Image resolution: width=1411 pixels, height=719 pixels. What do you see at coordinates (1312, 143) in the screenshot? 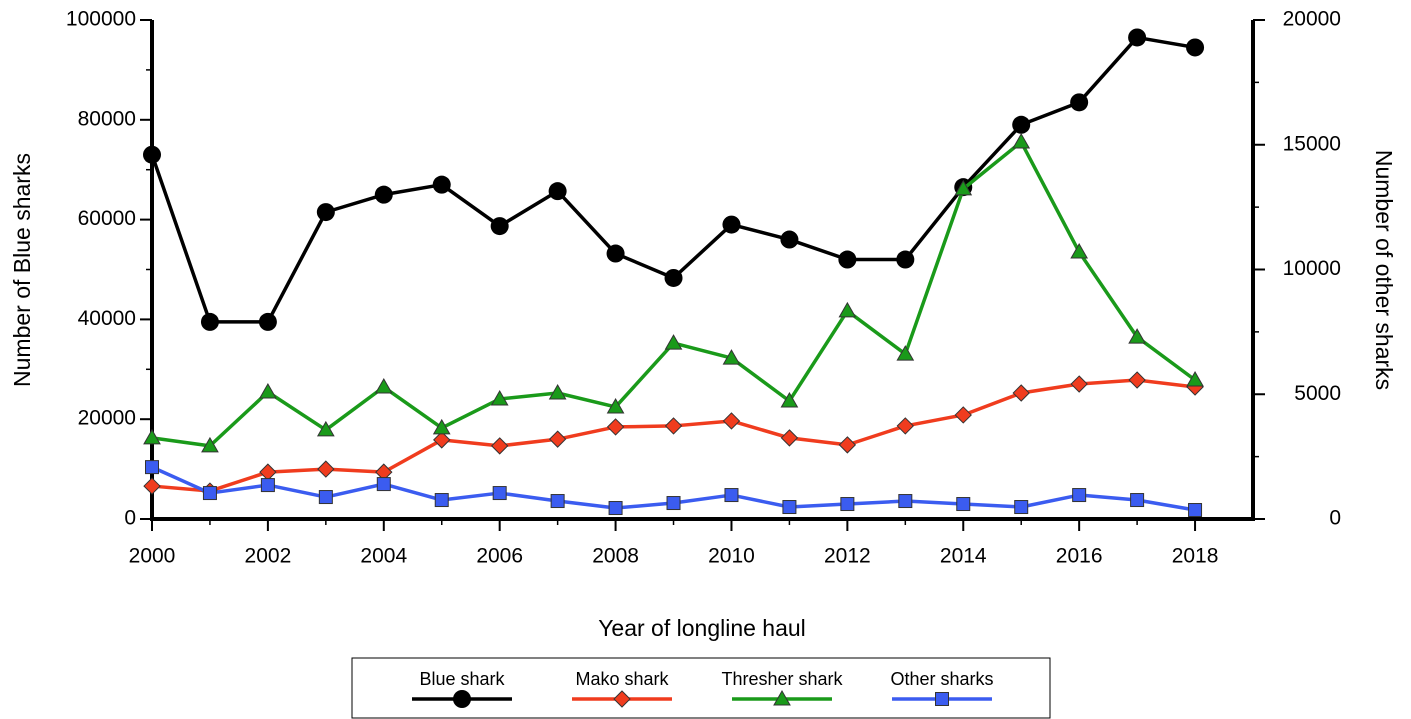
I see `y2-tick-label: 15000` at bounding box center [1312, 143].